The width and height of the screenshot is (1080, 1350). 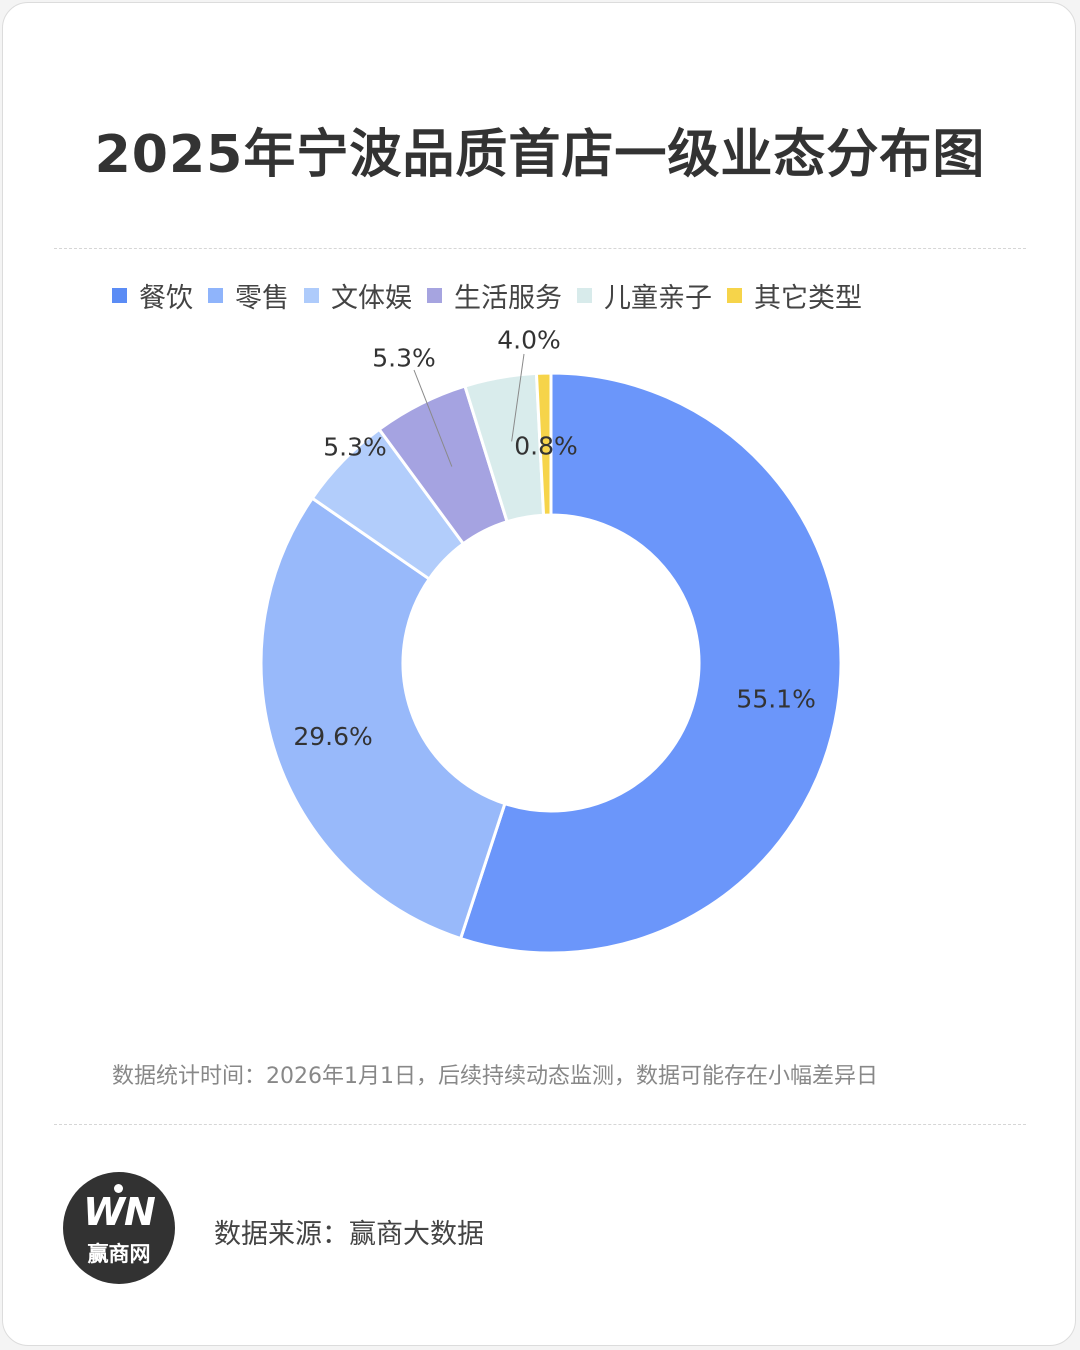 I want to click on data-label-2: 29.6%, so click(x=332, y=736).